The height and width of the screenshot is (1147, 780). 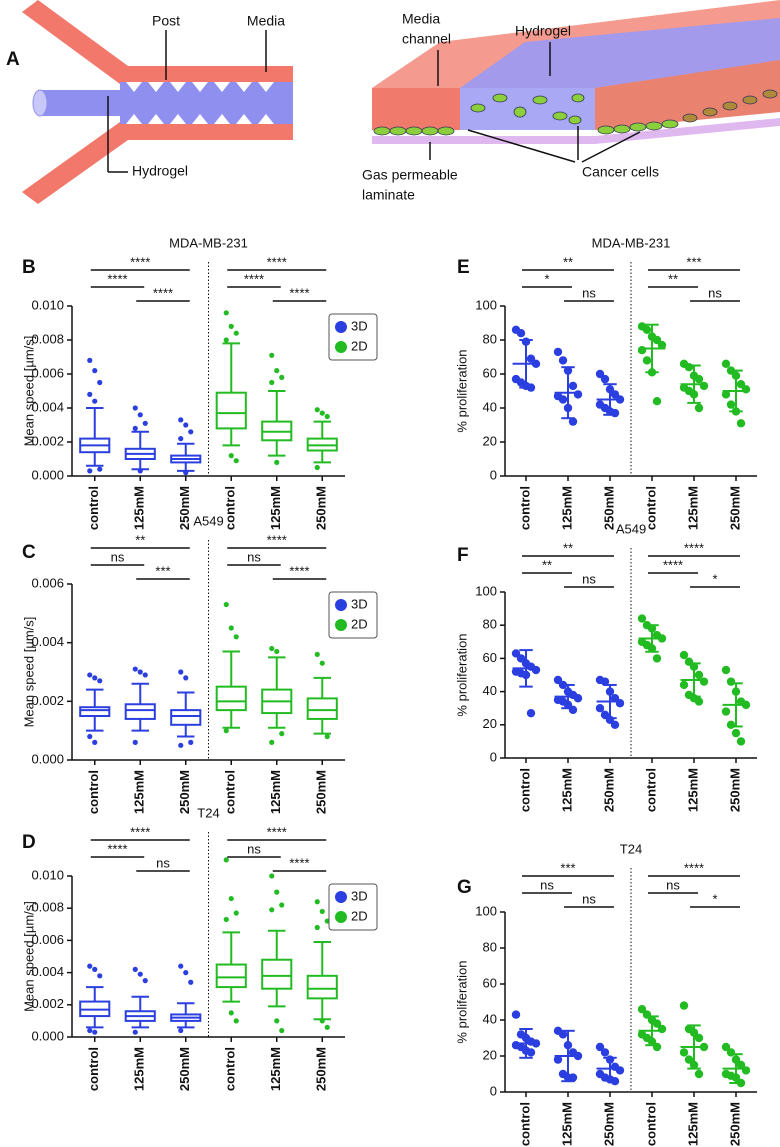 What do you see at coordinates (490, 946) in the screenshot?
I see `y-tick-label: 80` at bounding box center [490, 946].